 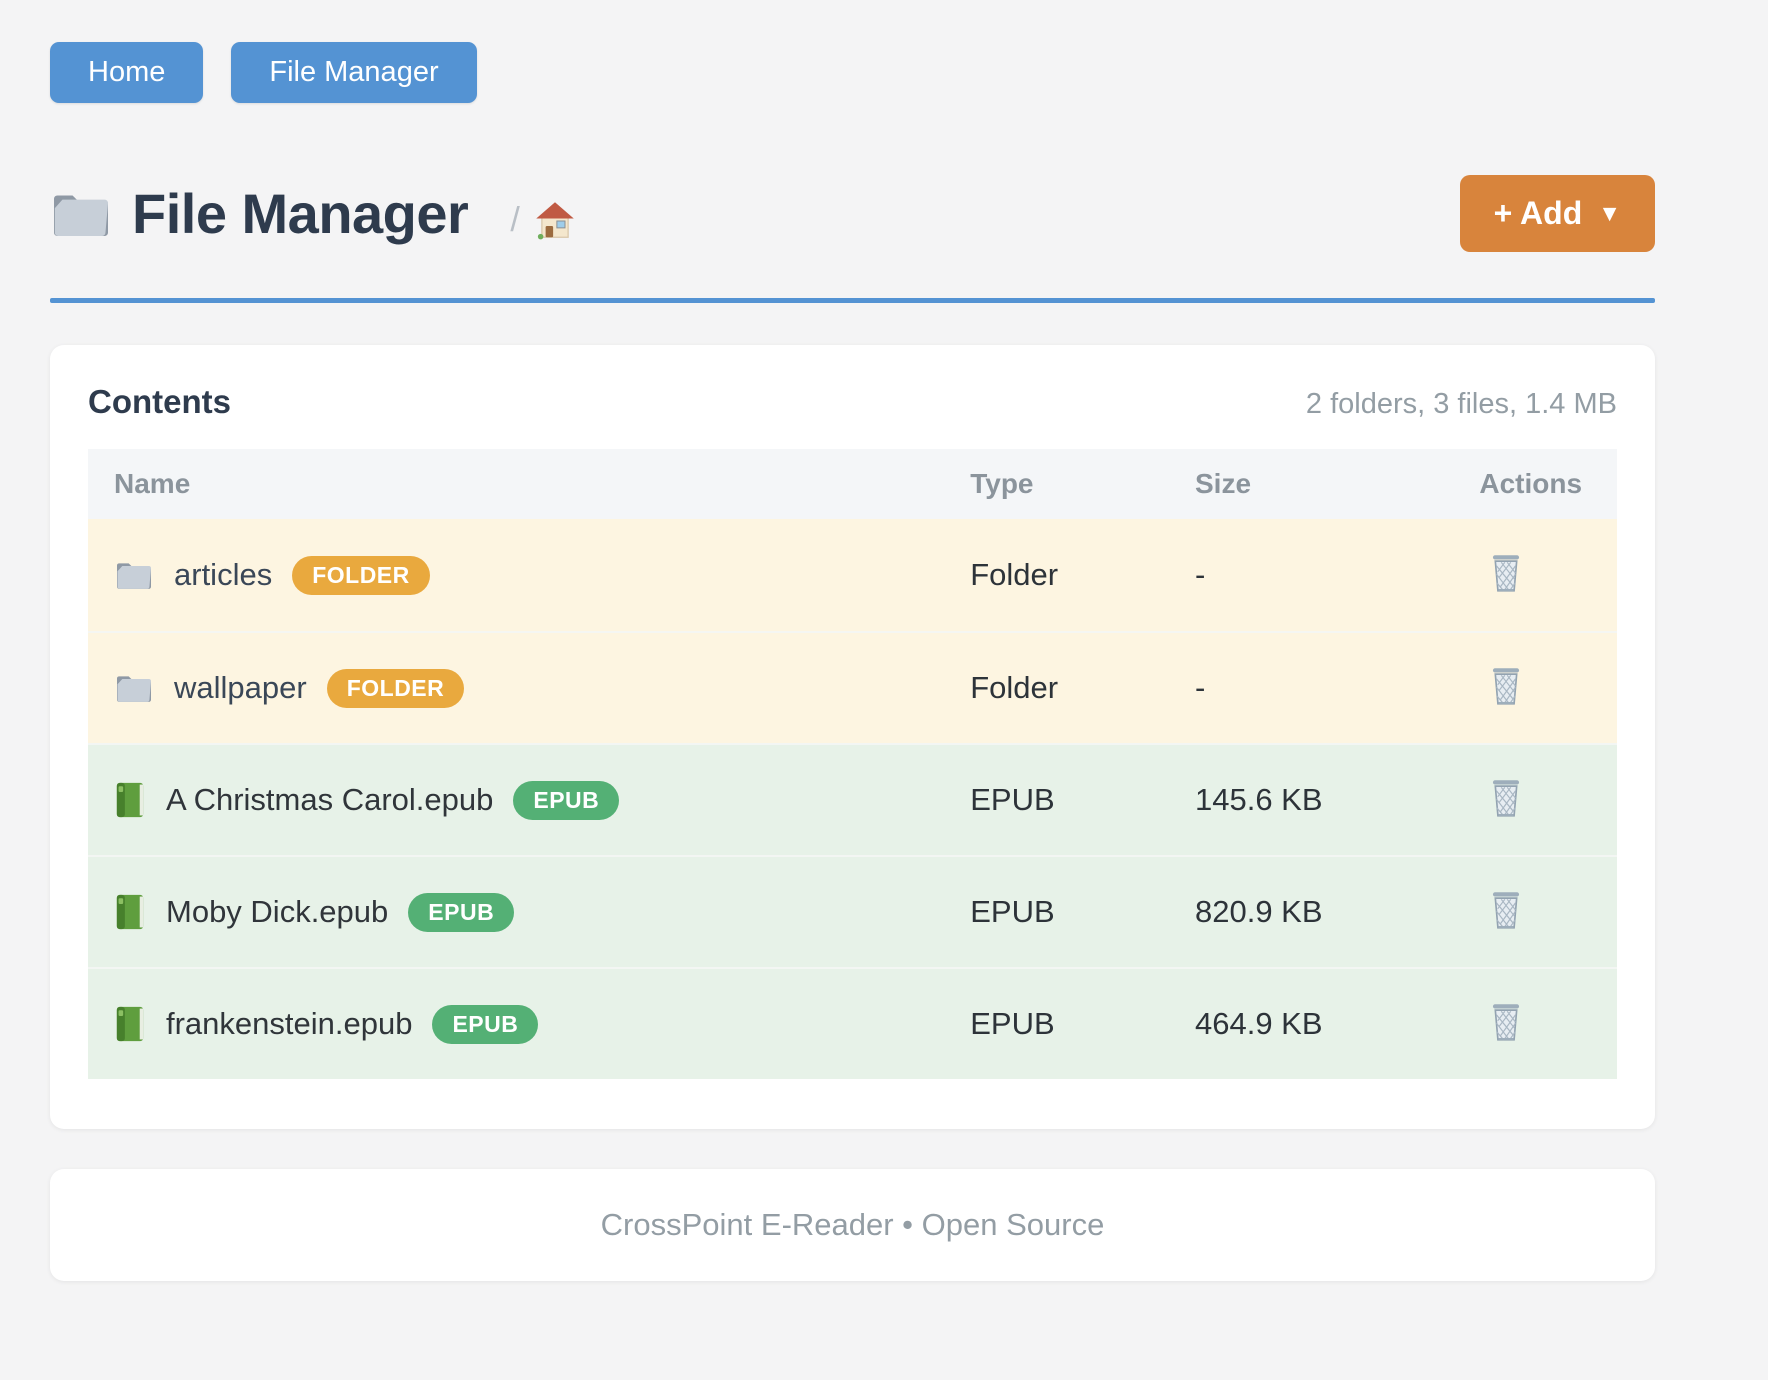 I want to click on home-button: Home, so click(x=127, y=72).